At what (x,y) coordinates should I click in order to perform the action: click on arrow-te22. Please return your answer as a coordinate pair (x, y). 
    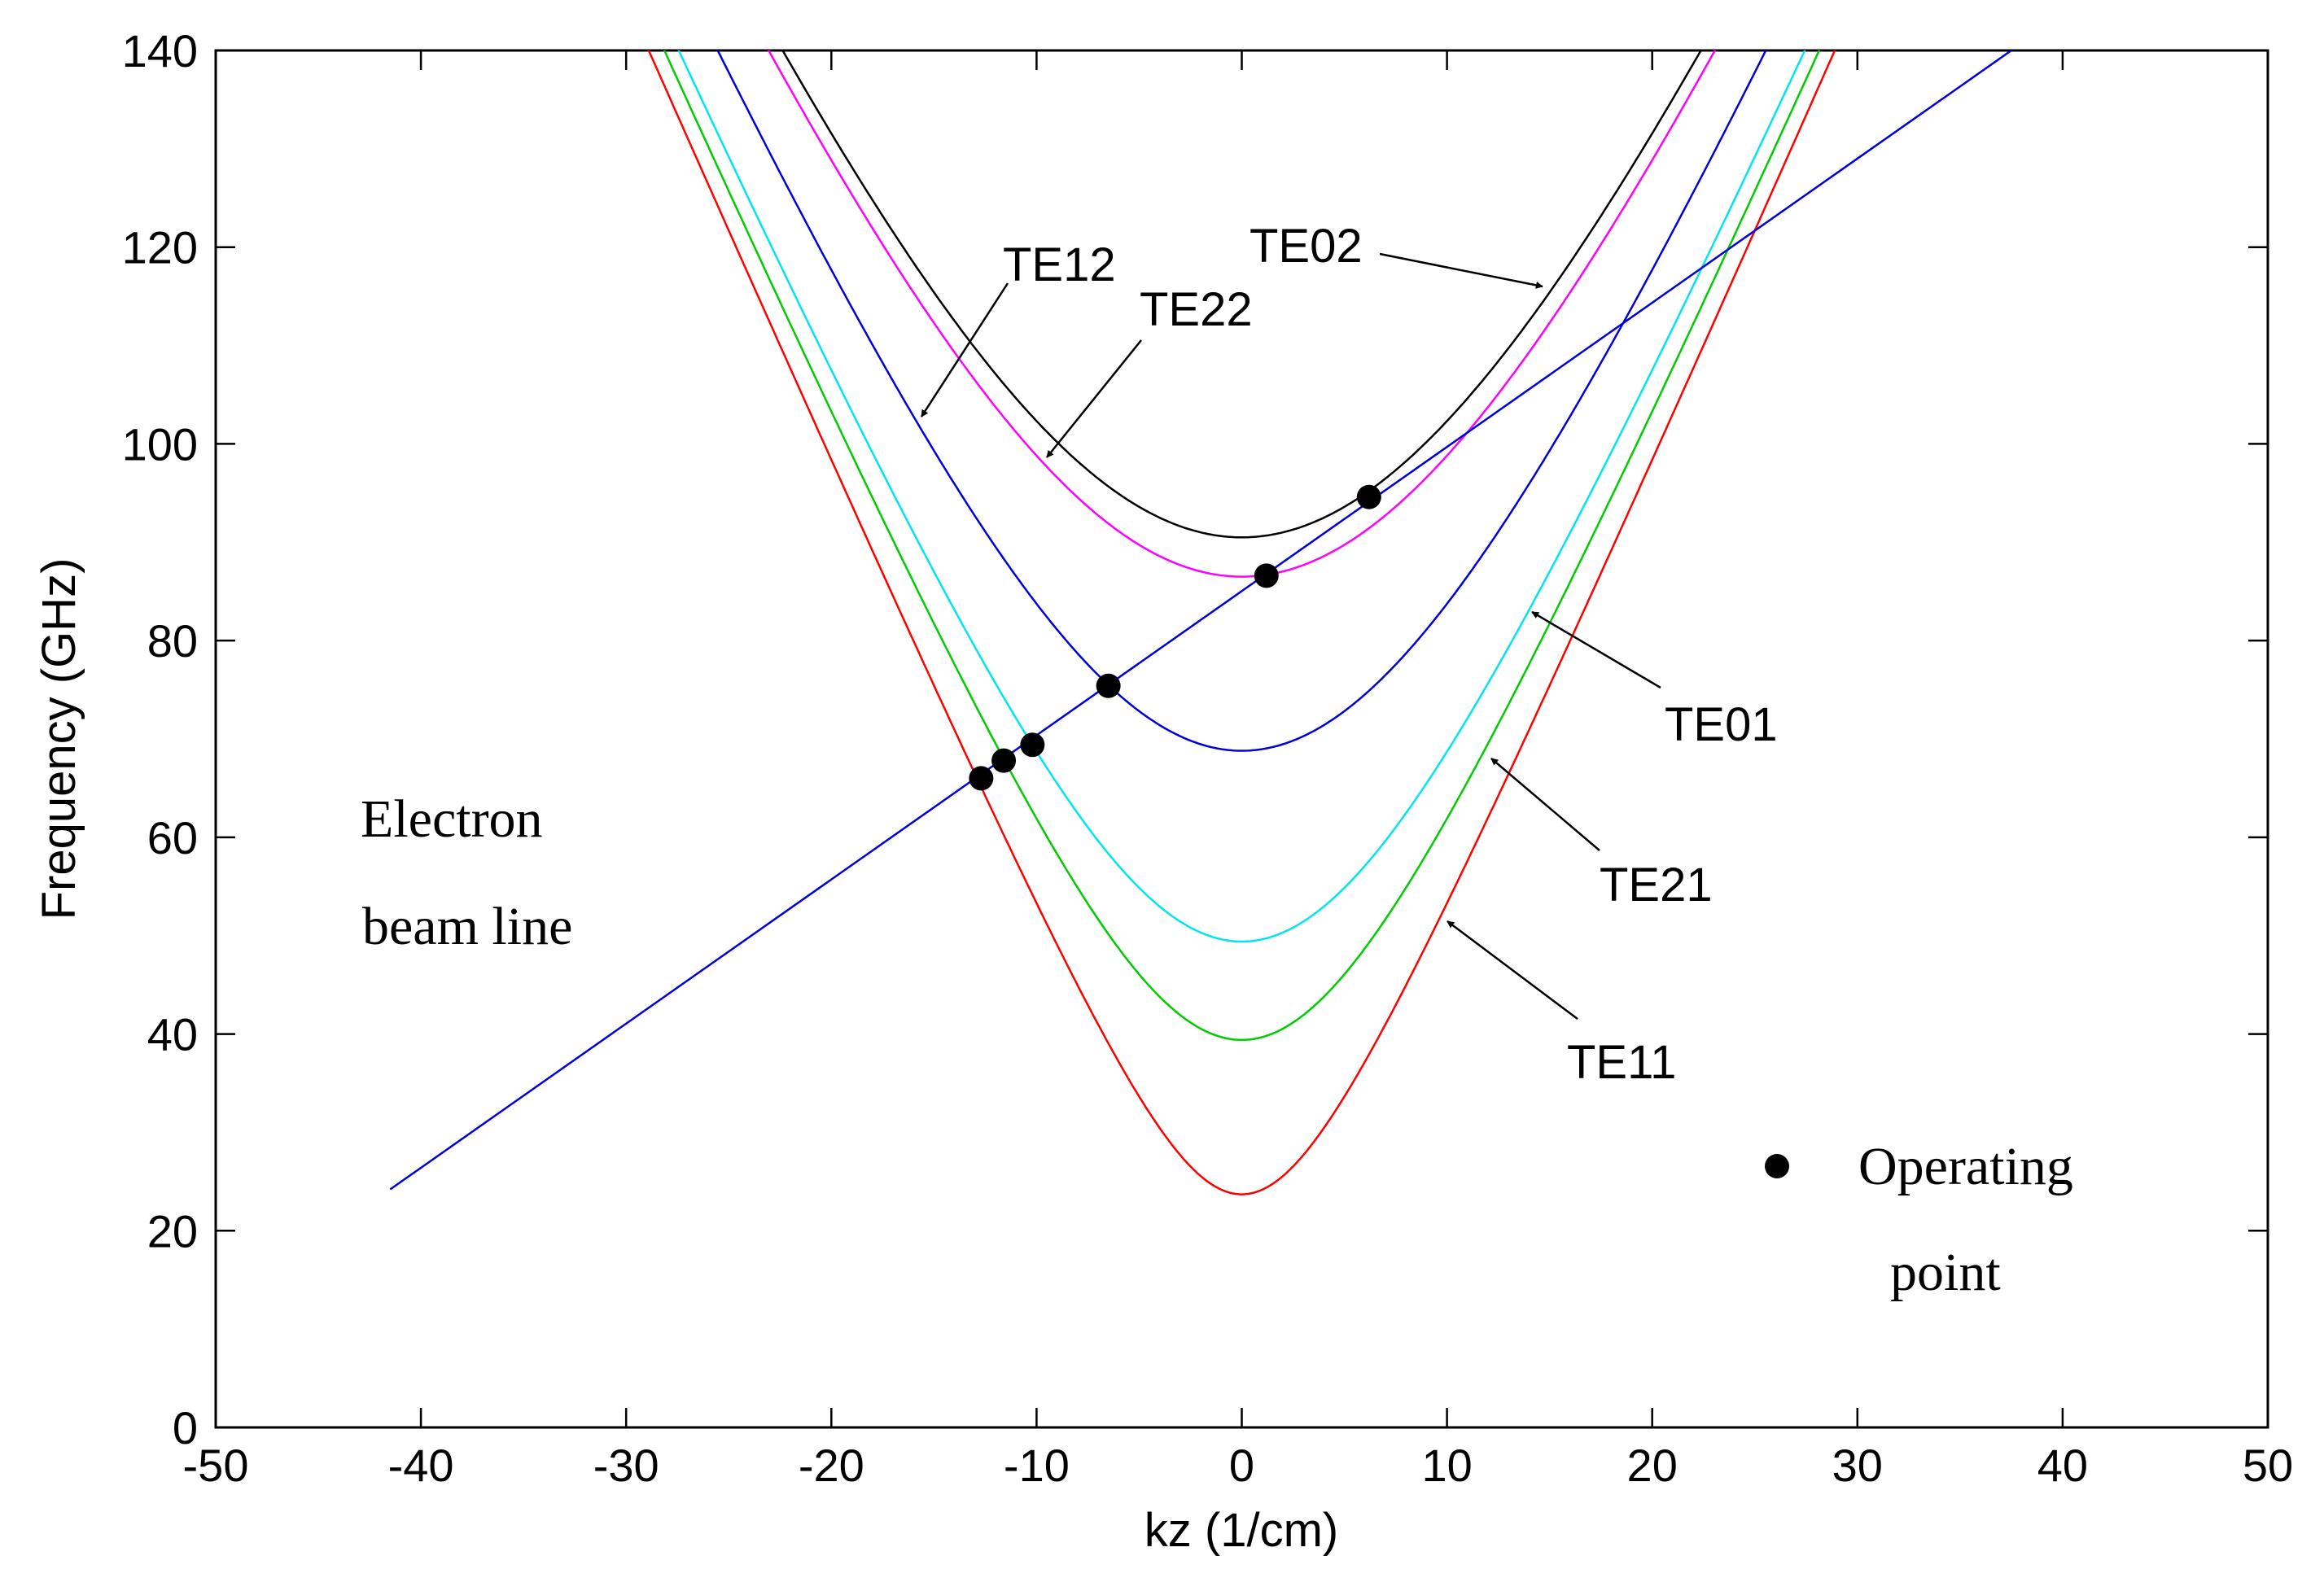
    Looking at the image, I should click on (1094, 398).